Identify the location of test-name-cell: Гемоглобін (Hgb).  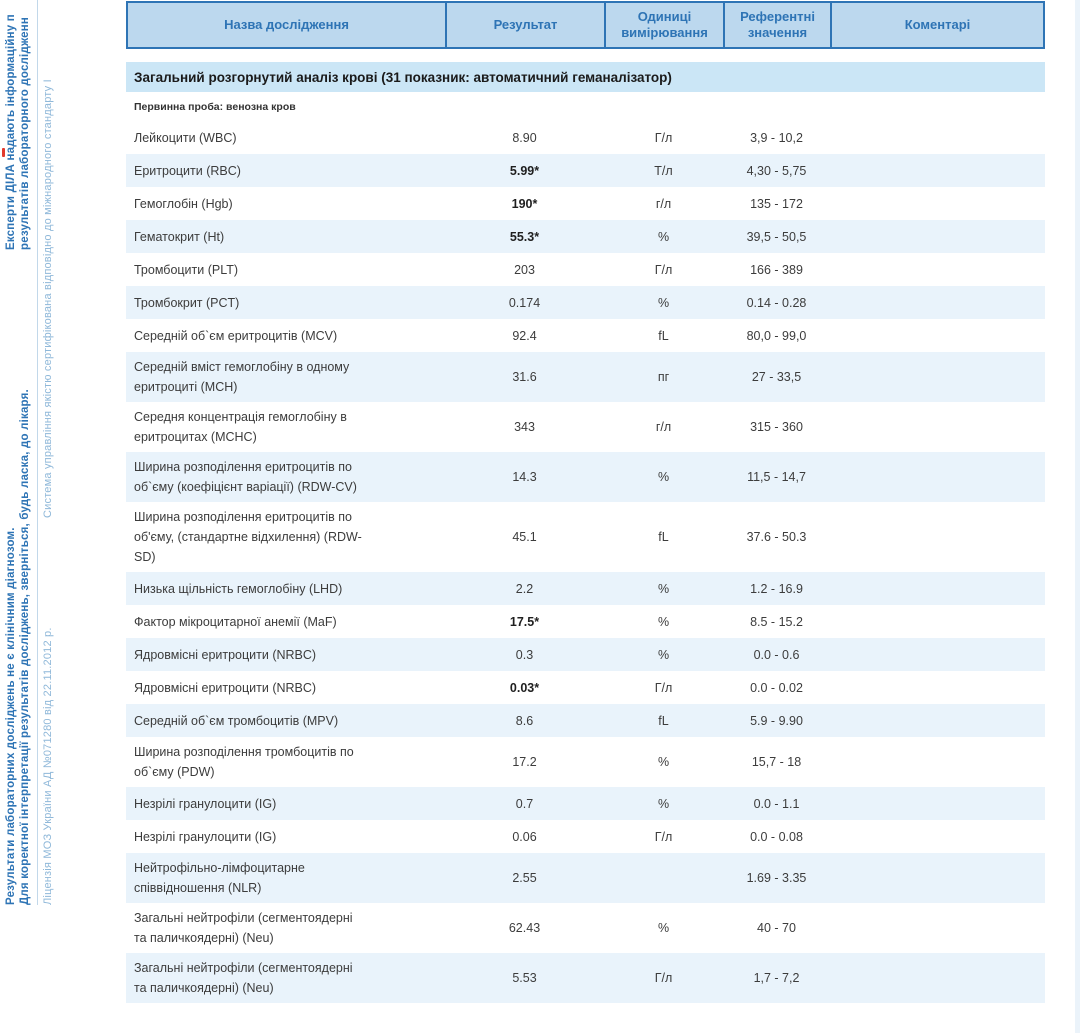
(183, 203).